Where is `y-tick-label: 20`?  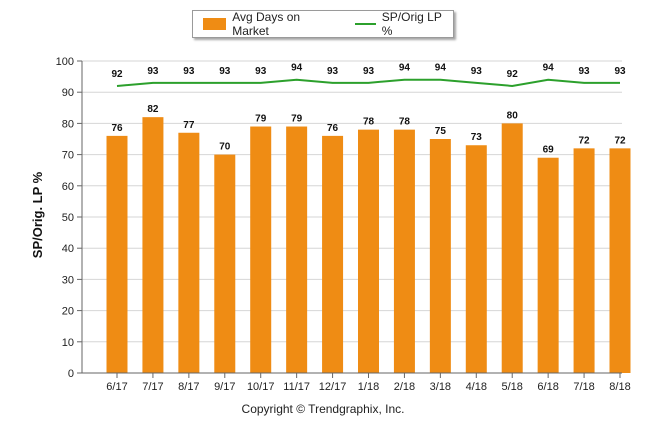
y-tick-label: 20 is located at coordinates (68, 312).